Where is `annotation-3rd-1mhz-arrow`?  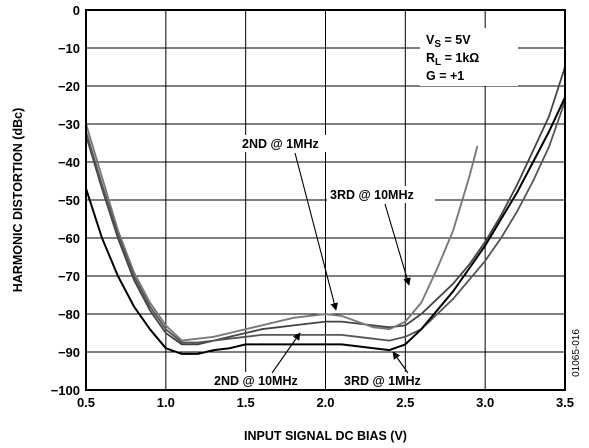
annotation-3rd-1mhz-arrow is located at coordinates (400, 362).